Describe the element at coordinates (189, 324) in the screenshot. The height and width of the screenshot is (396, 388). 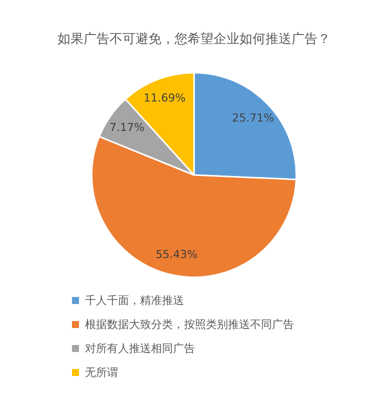
I see `legend-label: 根据数据大致分类，按照类别推送不同广告` at that location.